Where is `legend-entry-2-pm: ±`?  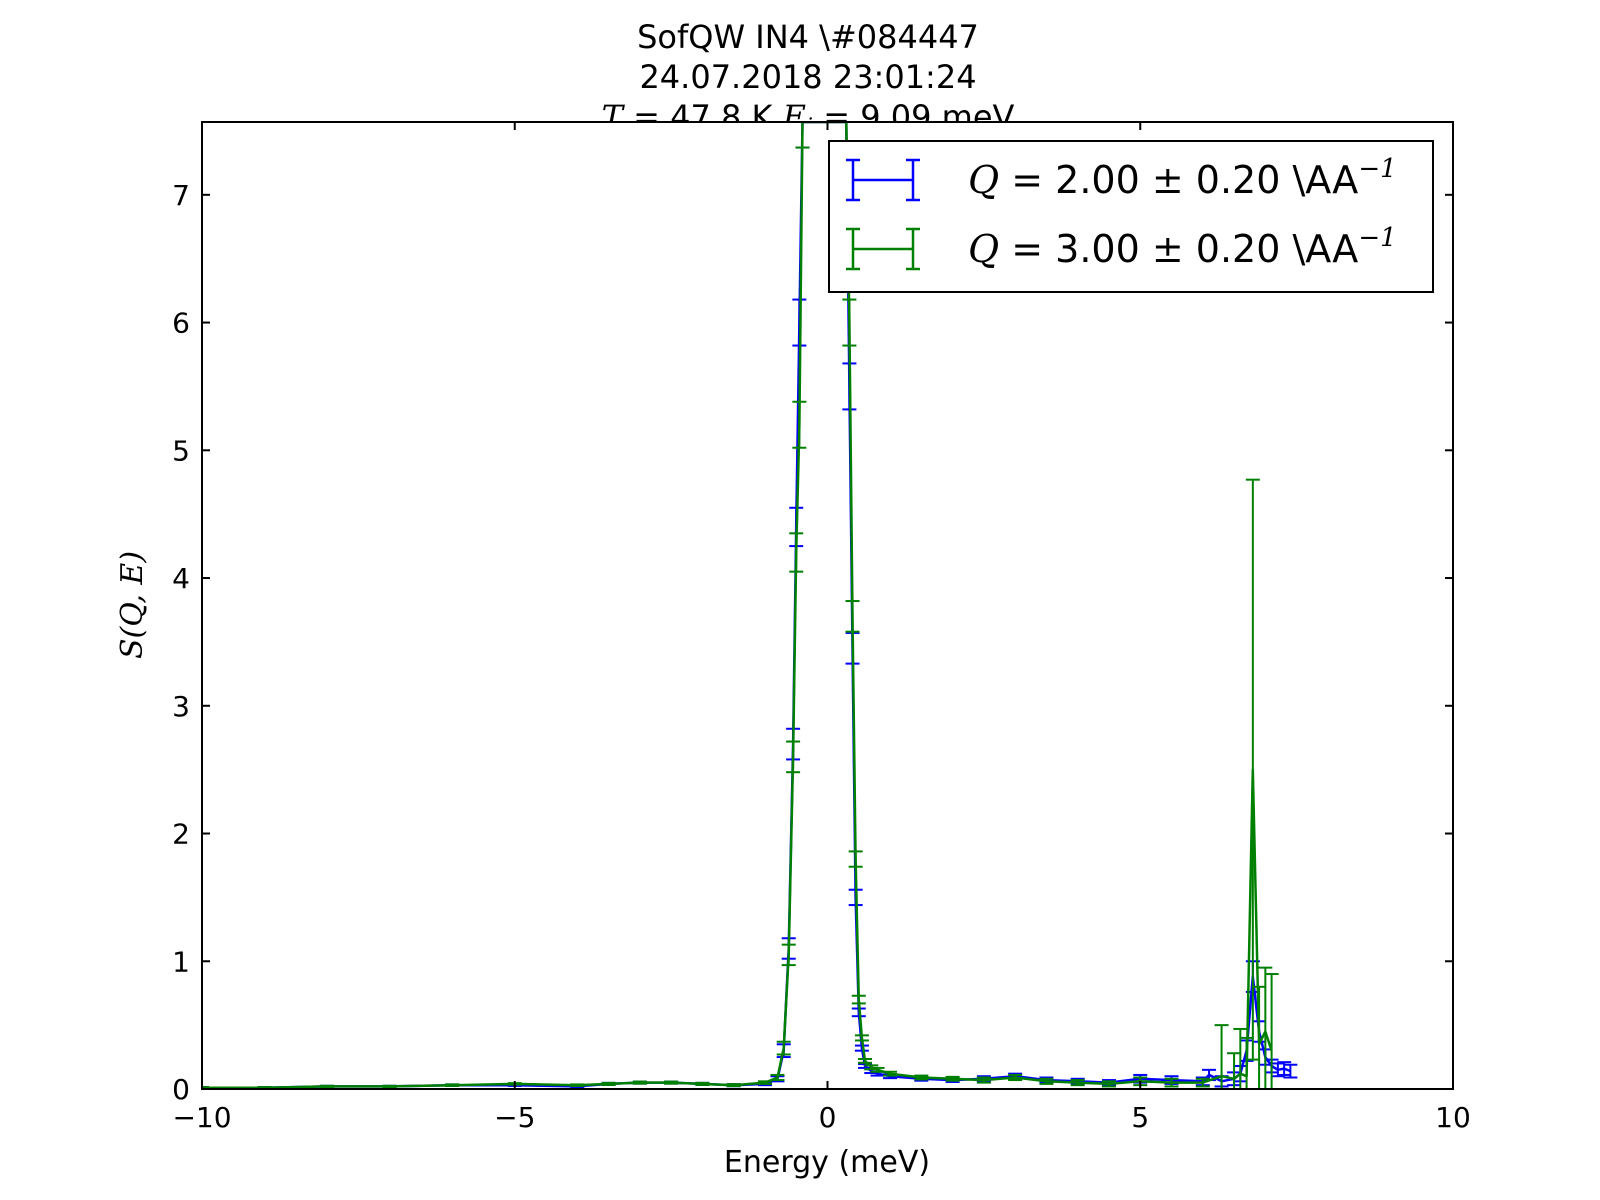 legend-entry-2-pm: ± is located at coordinates (1168, 249).